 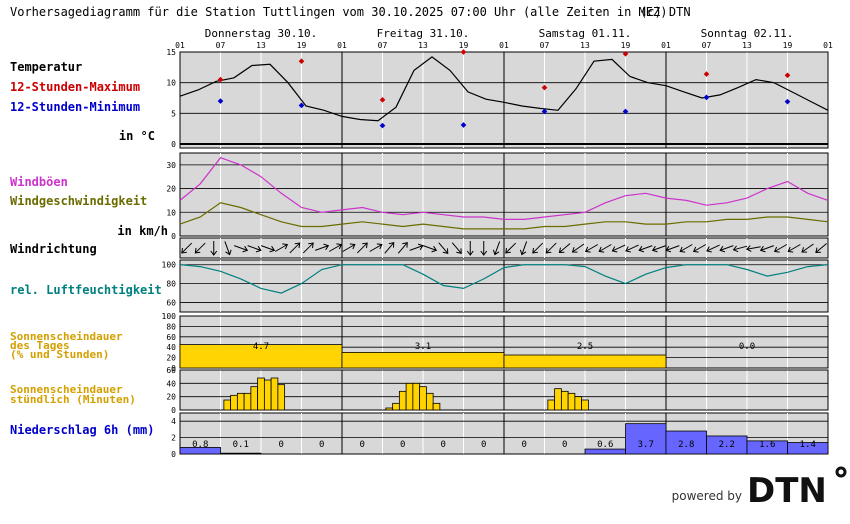 I want to click on precip-value: 1.4, so click(x=808, y=445).